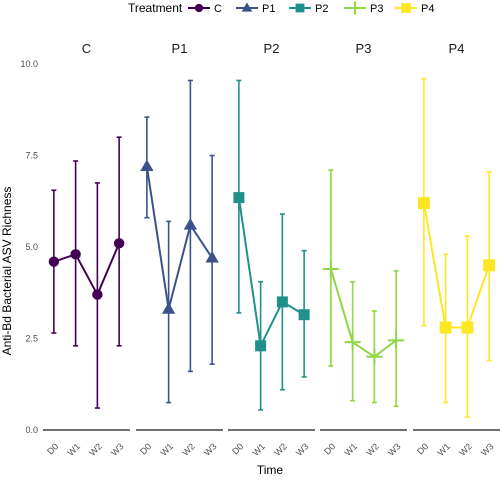 The image size is (500, 486). What do you see at coordinates (7, 271) in the screenshot?
I see `y-axis-title: Anti-Bd Bacterial ASV Richness` at bounding box center [7, 271].